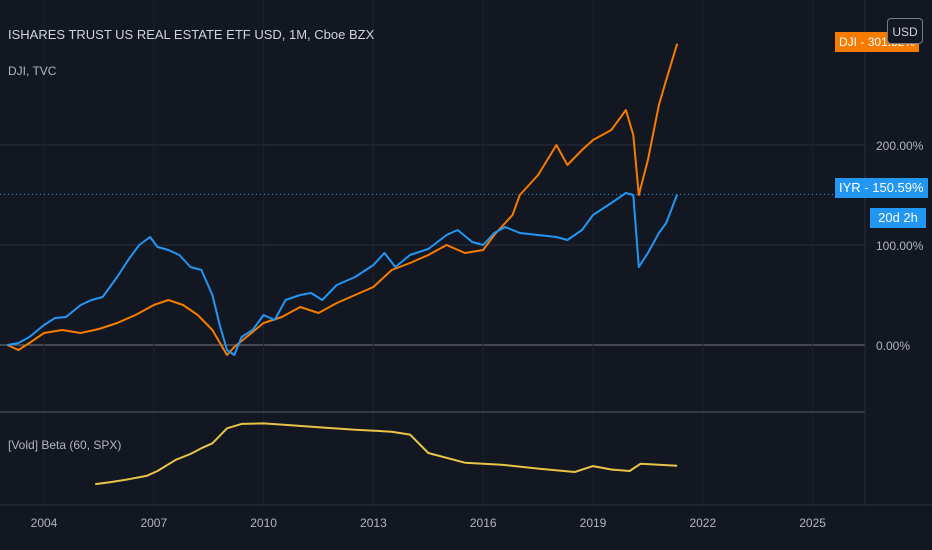 This screenshot has height=550, width=932. Describe the element at coordinates (65, 445) in the screenshot. I see `indicator-title: [Vold] Beta (60, SPX)` at that location.